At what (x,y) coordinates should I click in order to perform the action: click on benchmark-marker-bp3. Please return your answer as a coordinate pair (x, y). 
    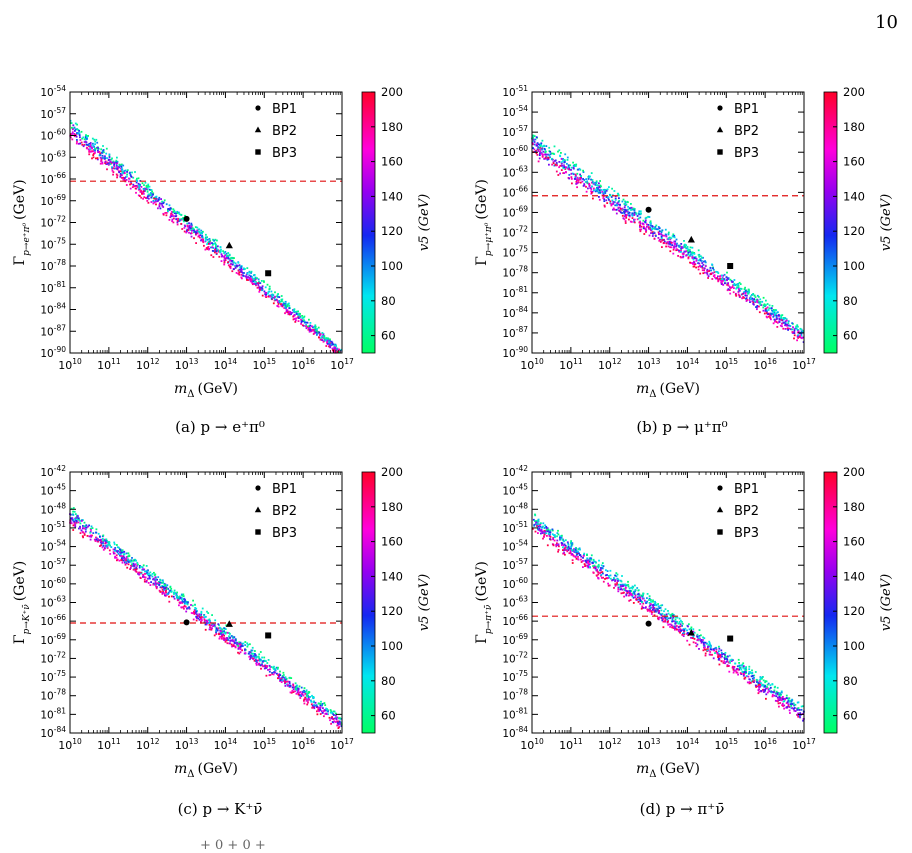
    Looking at the image, I should click on (730, 638).